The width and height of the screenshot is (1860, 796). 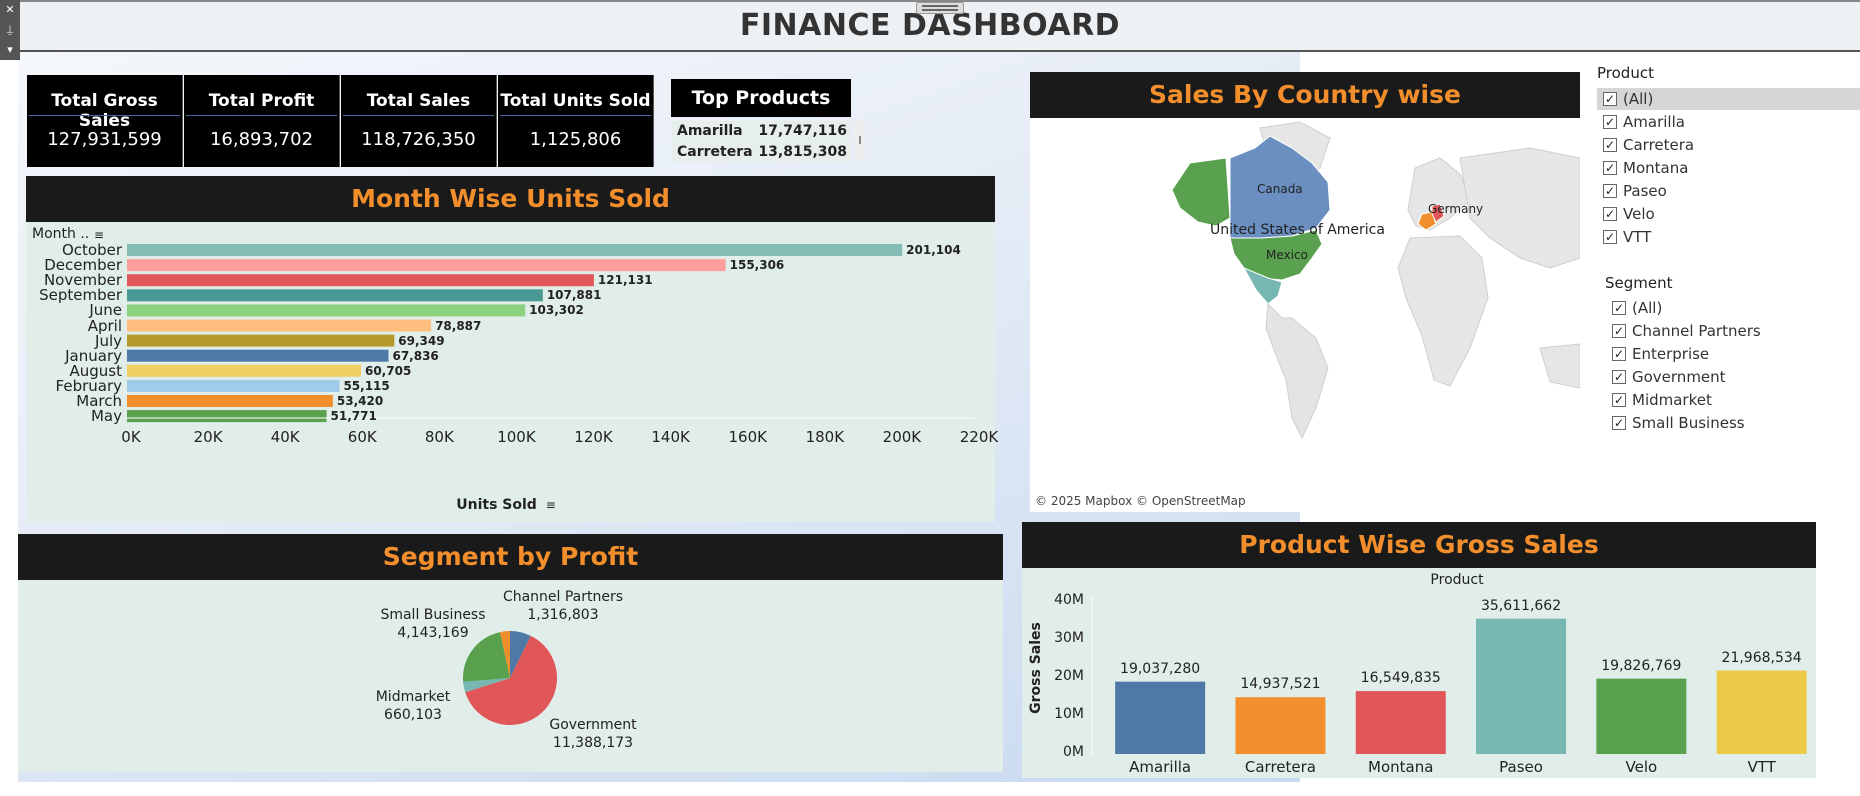 I want to click on top-product-row: Amarilla 17,747,116, so click(x=761, y=131).